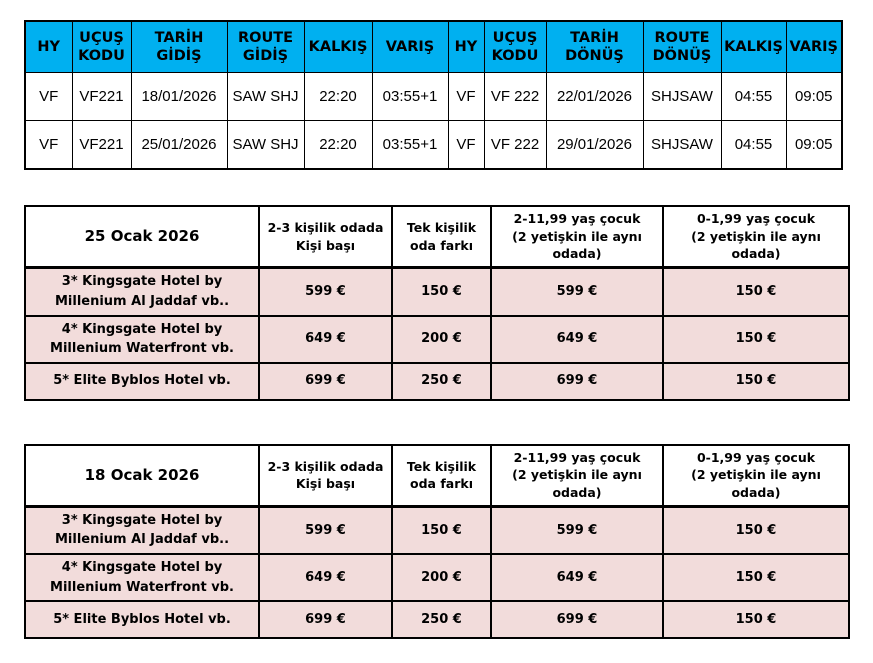  Describe the element at coordinates (594, 96) in the screenshot. I see `flight-cell: 22/01/2026` at that location.